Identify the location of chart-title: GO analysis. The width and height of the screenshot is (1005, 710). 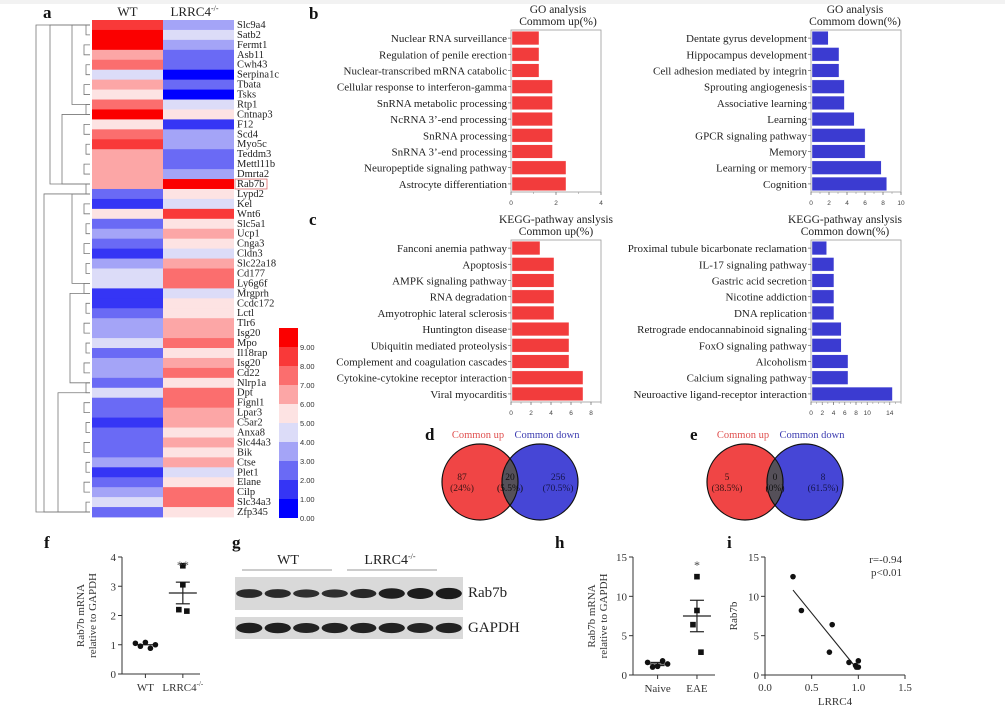
(855, 10).